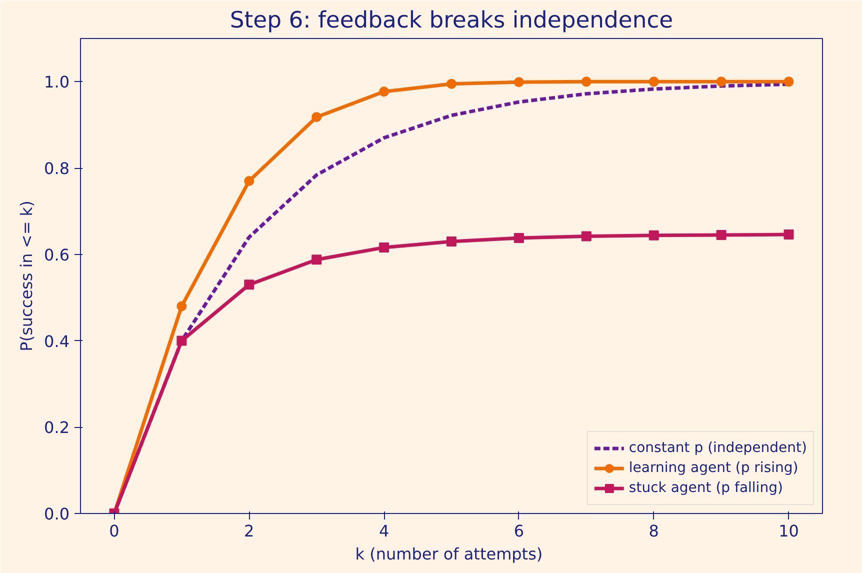 This screenshot has width=862, height=573. I want to click on y-tick-label: 0.6, so click(57, 254).